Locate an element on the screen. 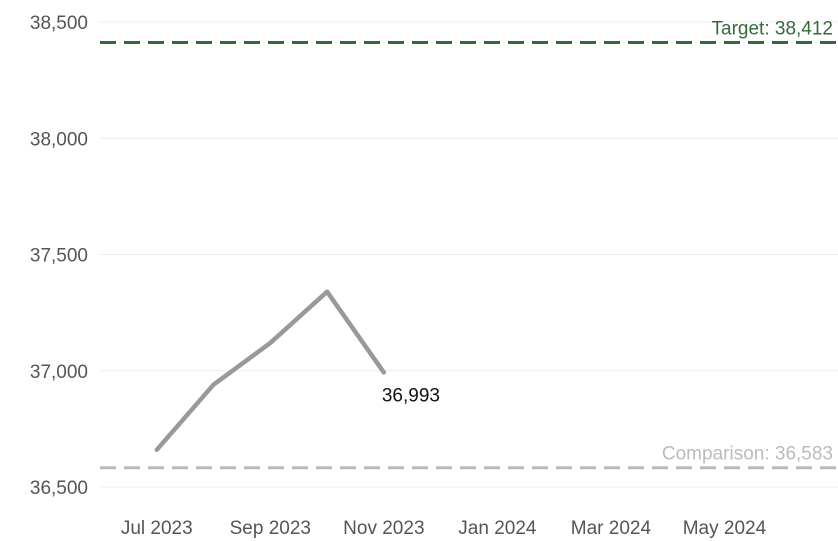 The width and height of the screenshot is (838, 541). y-tick-label: 38,500 is located at coordinates (59, 23).